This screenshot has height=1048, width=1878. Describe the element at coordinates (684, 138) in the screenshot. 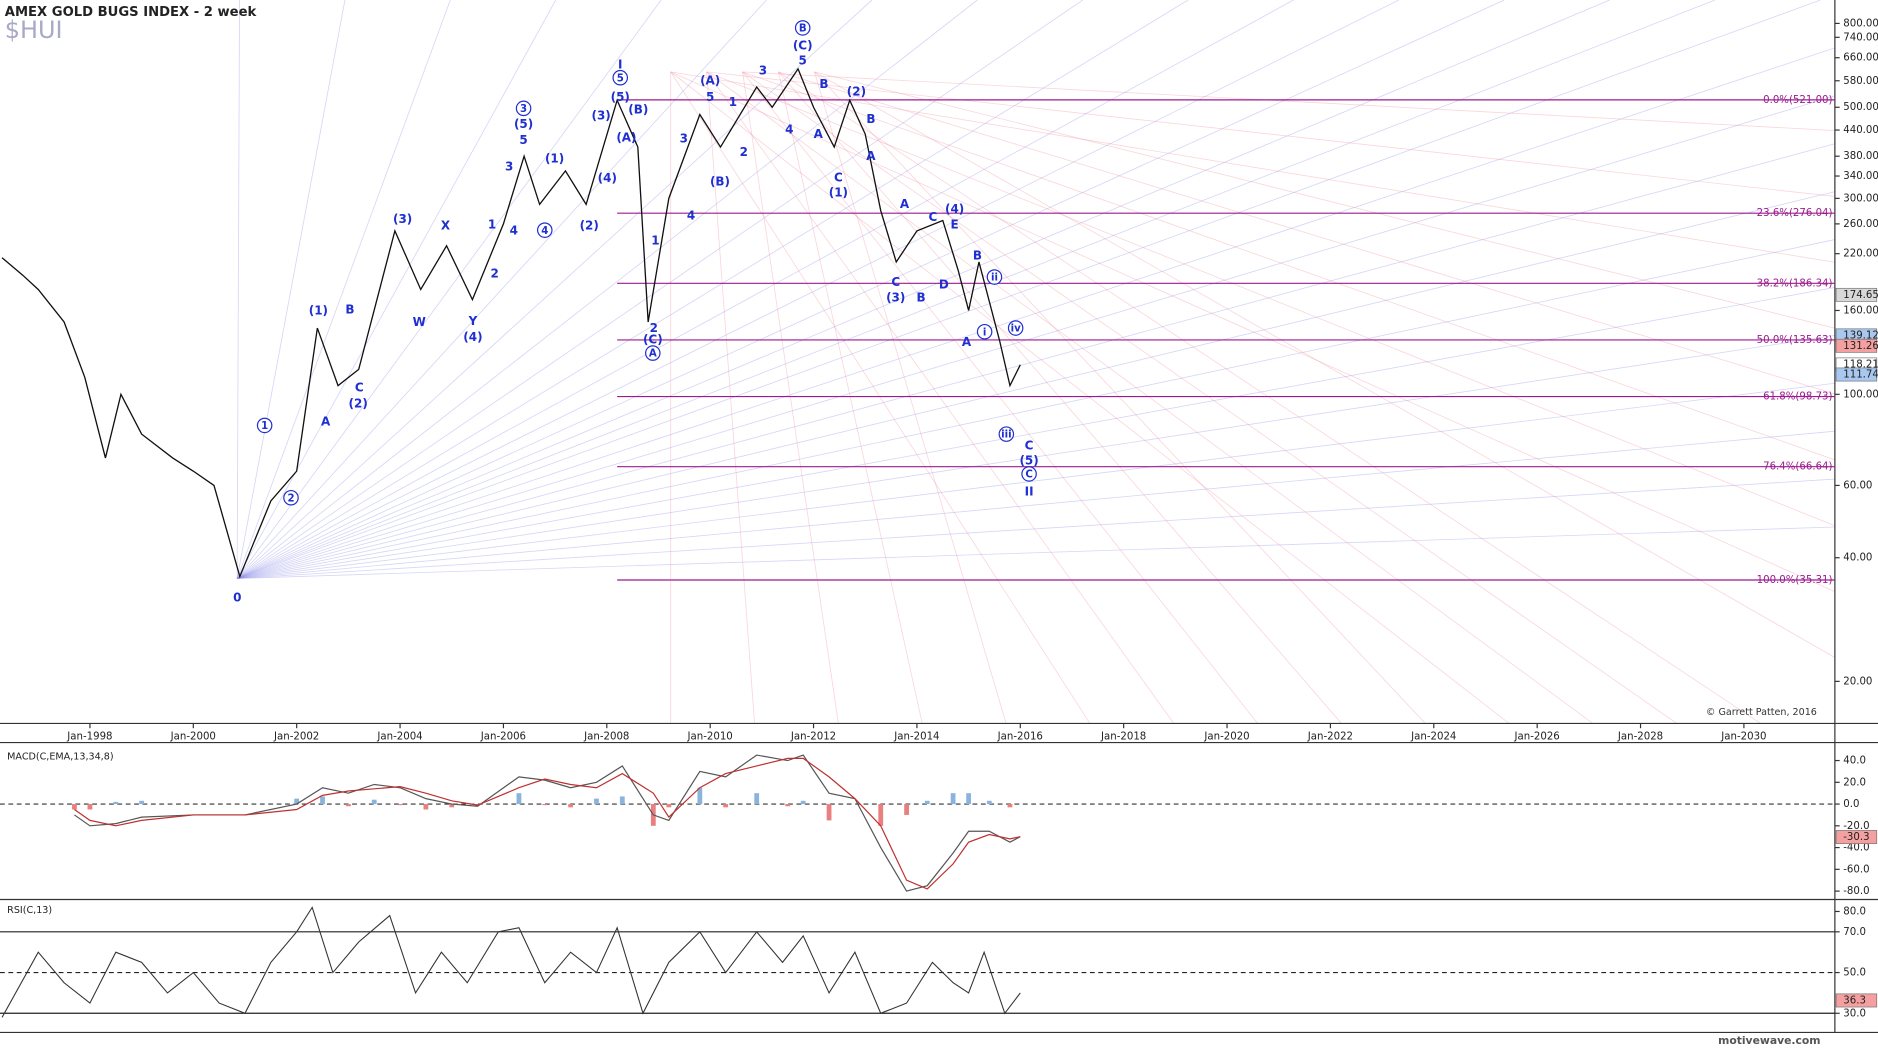

I see `wave-label: 3` at that location.